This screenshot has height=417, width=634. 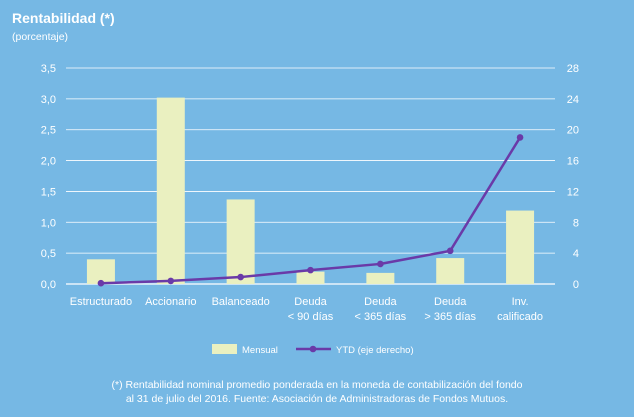 What do you see at coordinates (381, 309) in the screenshot?
I see `category-label: Deuda < 365 días` at bounding box center [381, 309].